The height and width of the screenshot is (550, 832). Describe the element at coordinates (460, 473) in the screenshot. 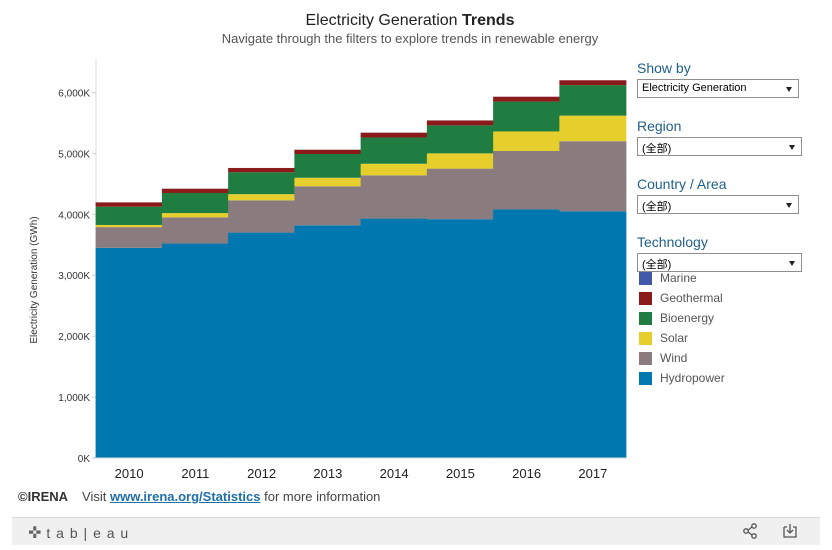

I see `x-tick-label: 2015` at that location.